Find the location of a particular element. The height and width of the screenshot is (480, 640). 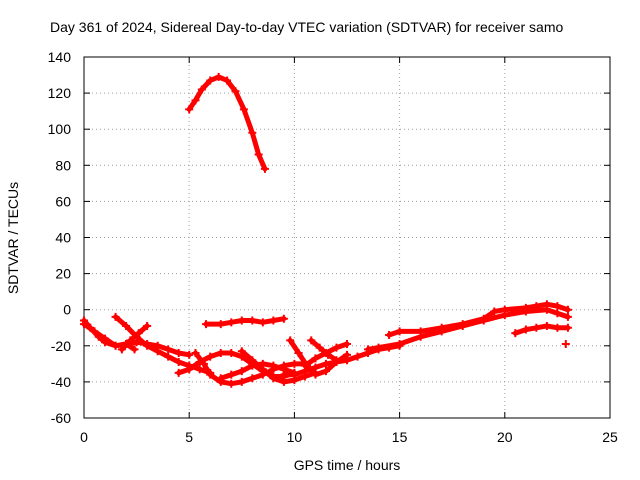

y-tick-label: 0 is located at coordinates (67, 310).